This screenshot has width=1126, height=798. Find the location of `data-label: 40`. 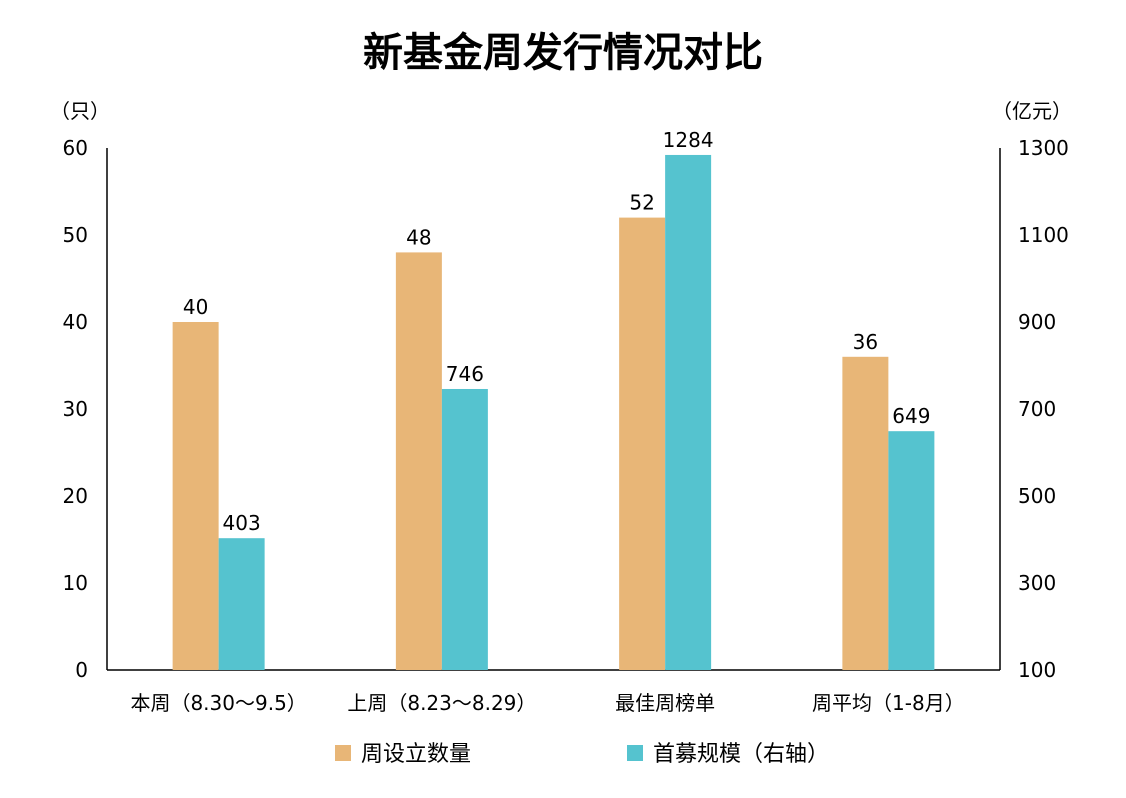

data-label: 40 is located at coordinates (195, 307).